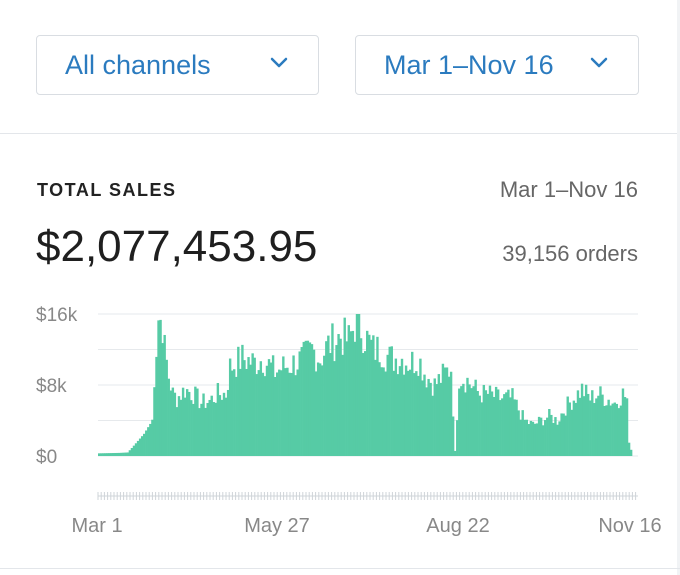  I want to click on orders-count: 39,156 orders, so click(570, 253).